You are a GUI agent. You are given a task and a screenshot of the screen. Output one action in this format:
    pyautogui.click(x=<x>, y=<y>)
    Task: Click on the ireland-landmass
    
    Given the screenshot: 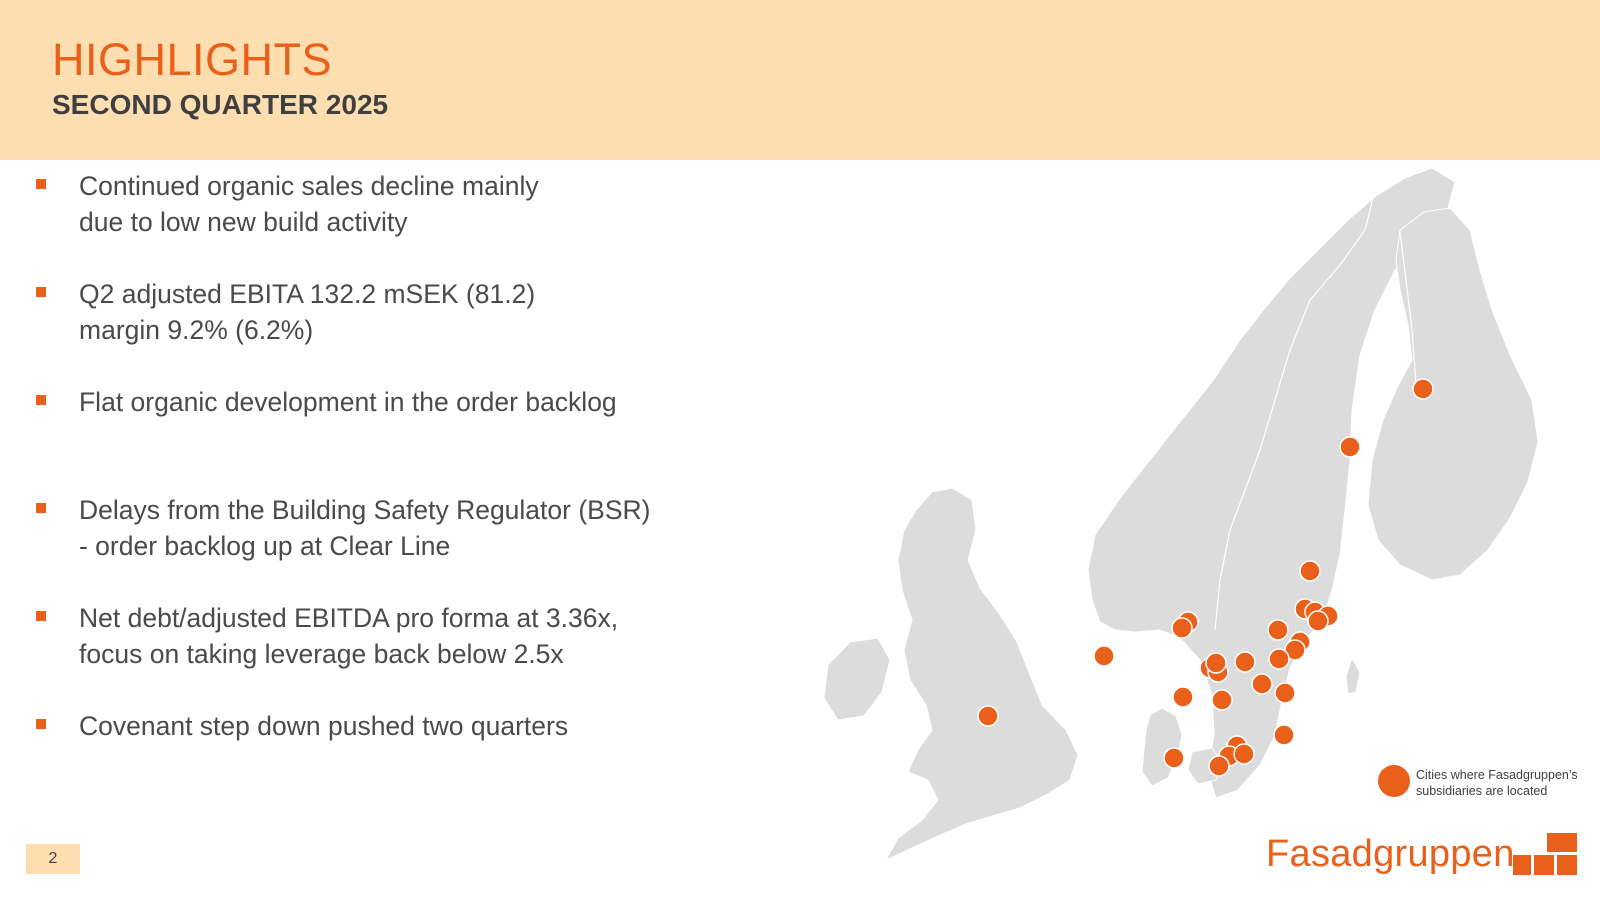 What is the action you would take?
    pyautogui.click(x=857, y=679)
    